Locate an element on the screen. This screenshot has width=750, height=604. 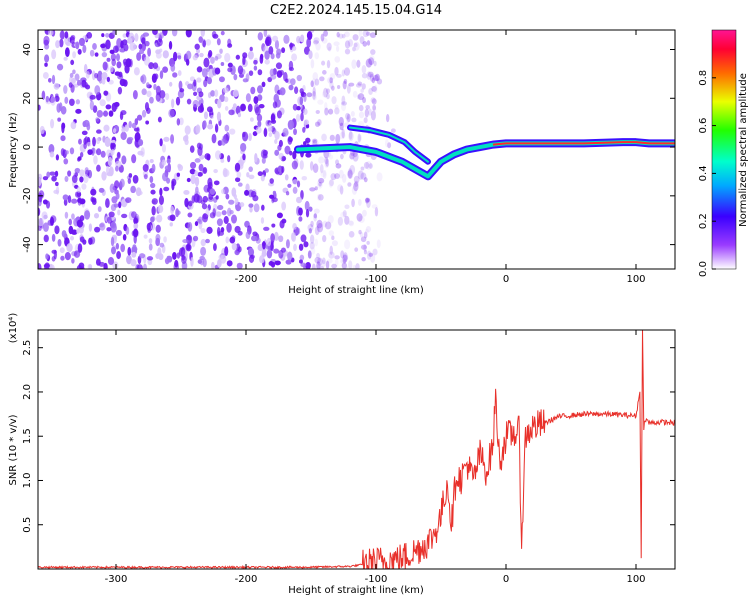
bottom-y-scale-label: (x10⁴) is located at coordinates (13, 328).